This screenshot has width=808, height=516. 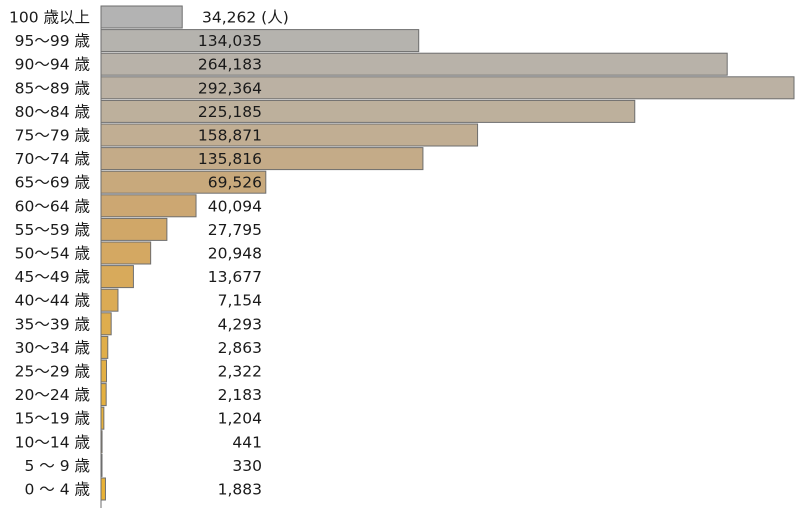 I want to click on value-label-3: 292,364, so click(x=230, y=88).